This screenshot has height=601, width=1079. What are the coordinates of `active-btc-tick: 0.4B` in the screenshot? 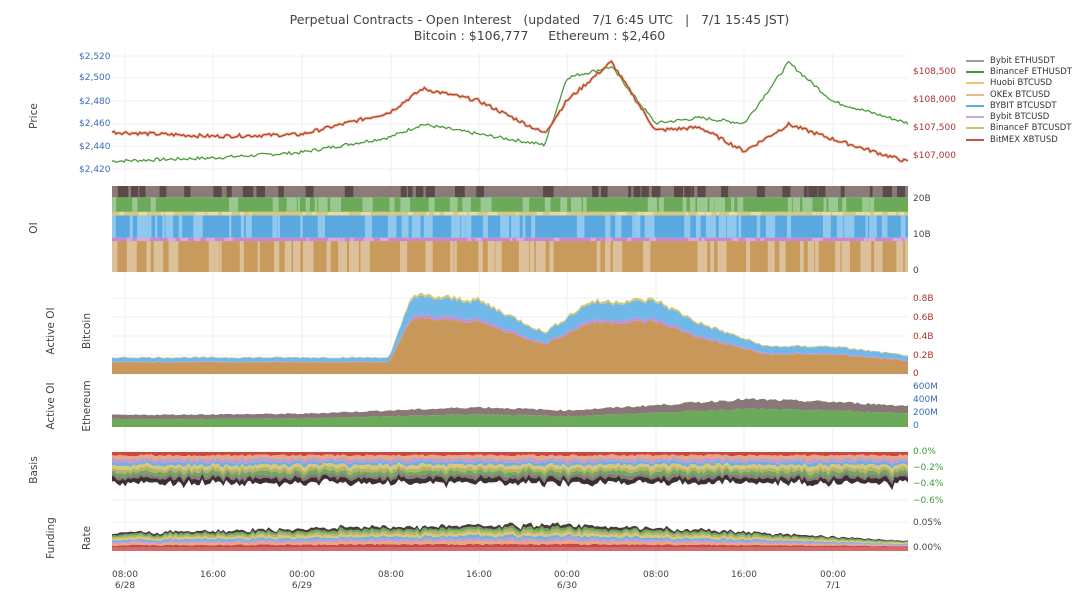 It's located at (923, 337).